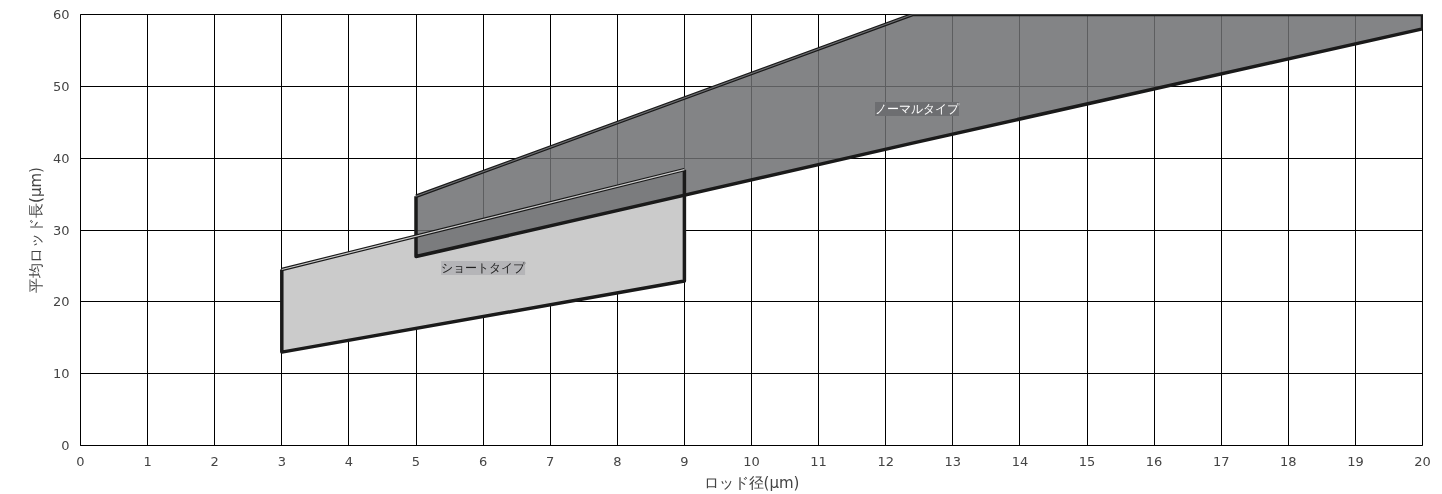 The image size is (1442, 494). I want to click on y-tick-label: 0, so click(65, 445).